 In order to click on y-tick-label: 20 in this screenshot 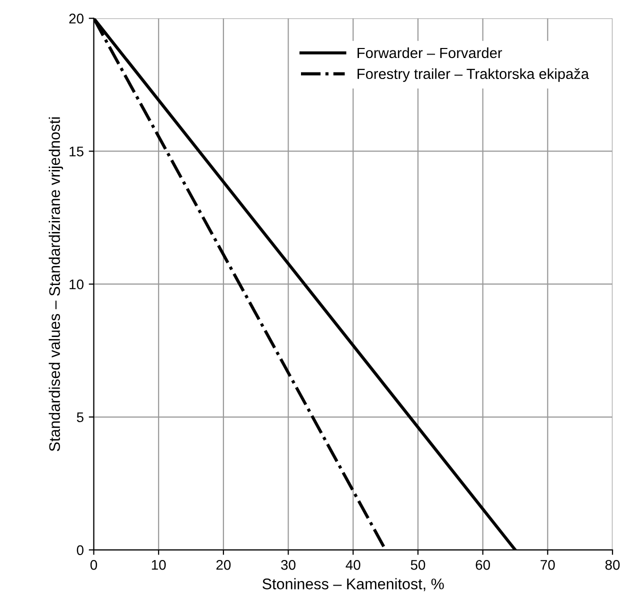, I will do `click(76, 19)`.